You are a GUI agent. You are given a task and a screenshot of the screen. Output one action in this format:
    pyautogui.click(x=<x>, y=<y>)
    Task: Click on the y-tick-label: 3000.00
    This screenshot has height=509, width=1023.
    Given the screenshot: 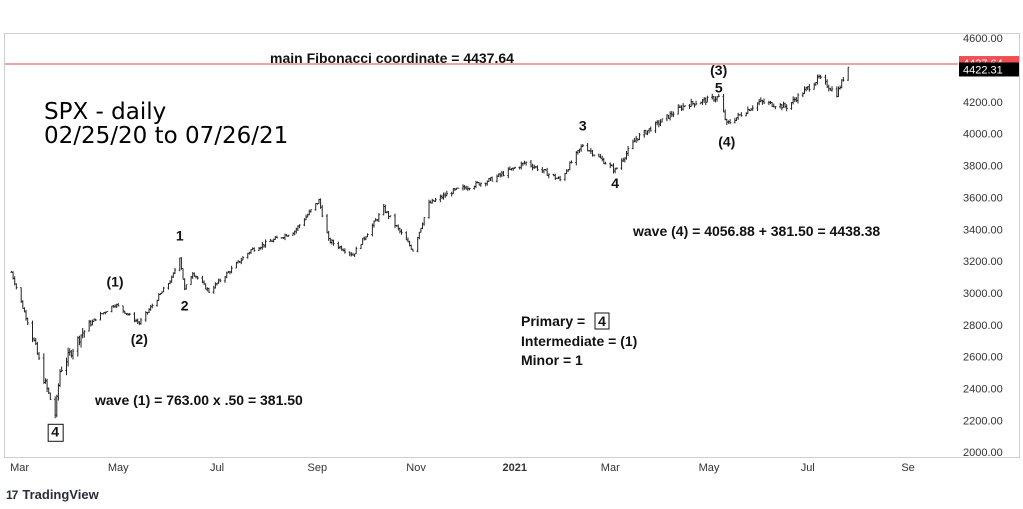 What is the action you would take?
    pyautogui.click(x=983, y=294)
    